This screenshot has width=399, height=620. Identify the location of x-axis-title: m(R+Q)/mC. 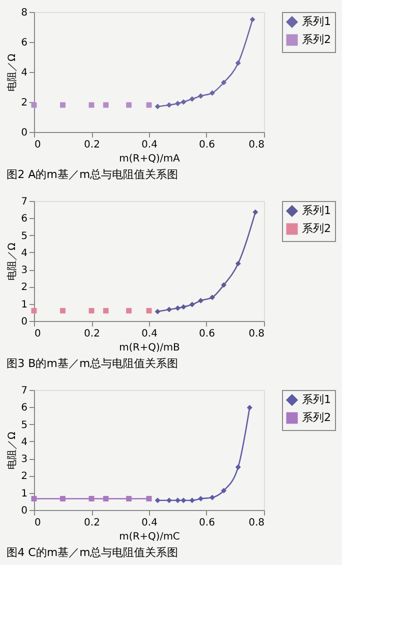
(149, 537).